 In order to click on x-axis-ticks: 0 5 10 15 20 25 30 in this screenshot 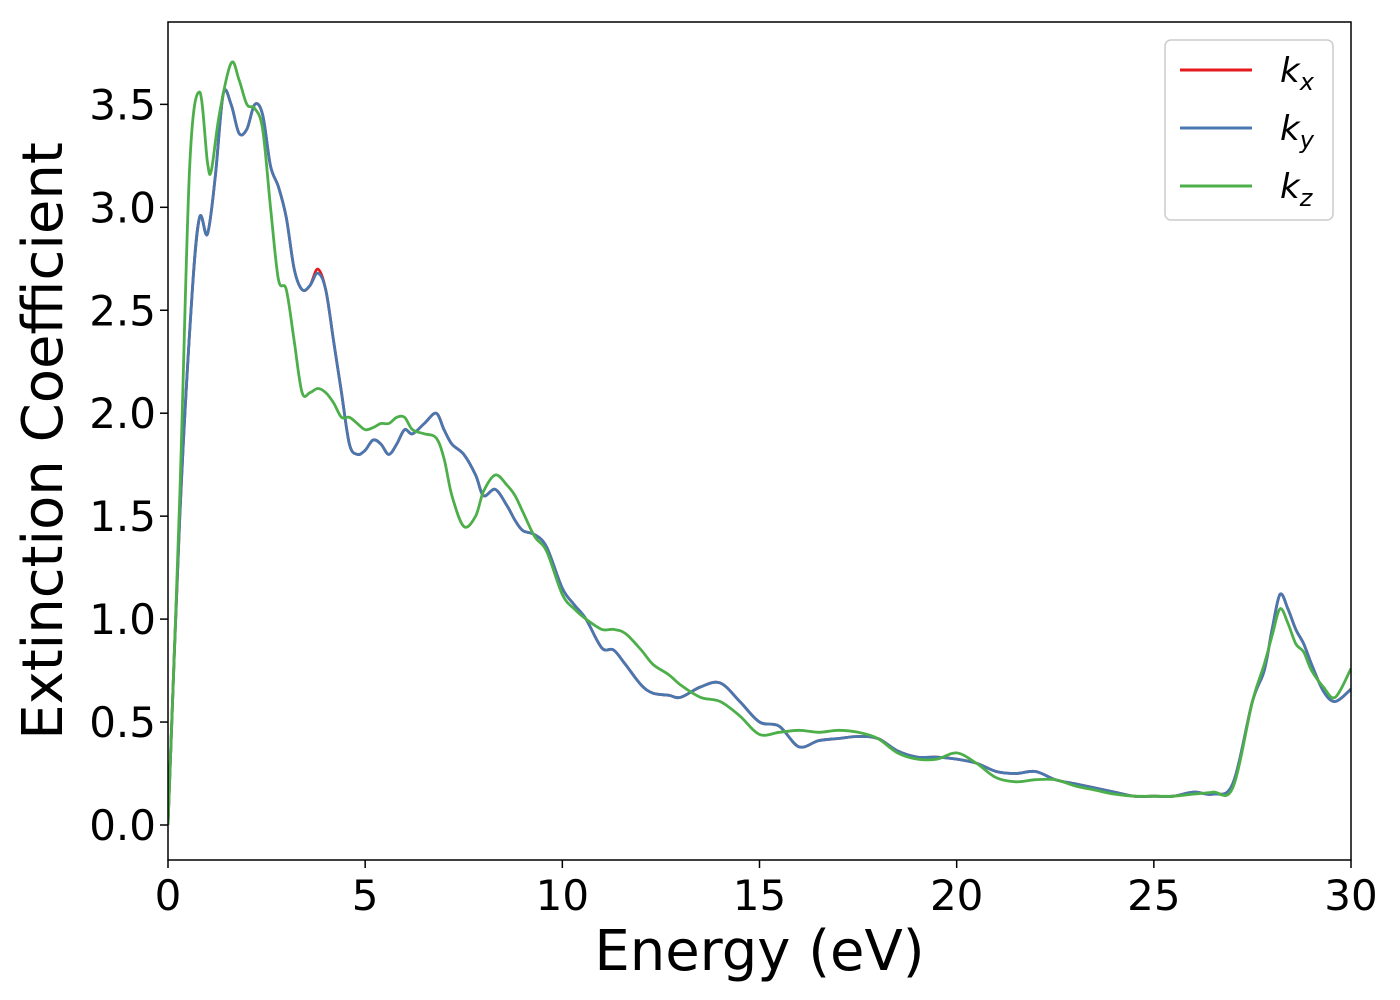, I will do `click(766, 890)`.